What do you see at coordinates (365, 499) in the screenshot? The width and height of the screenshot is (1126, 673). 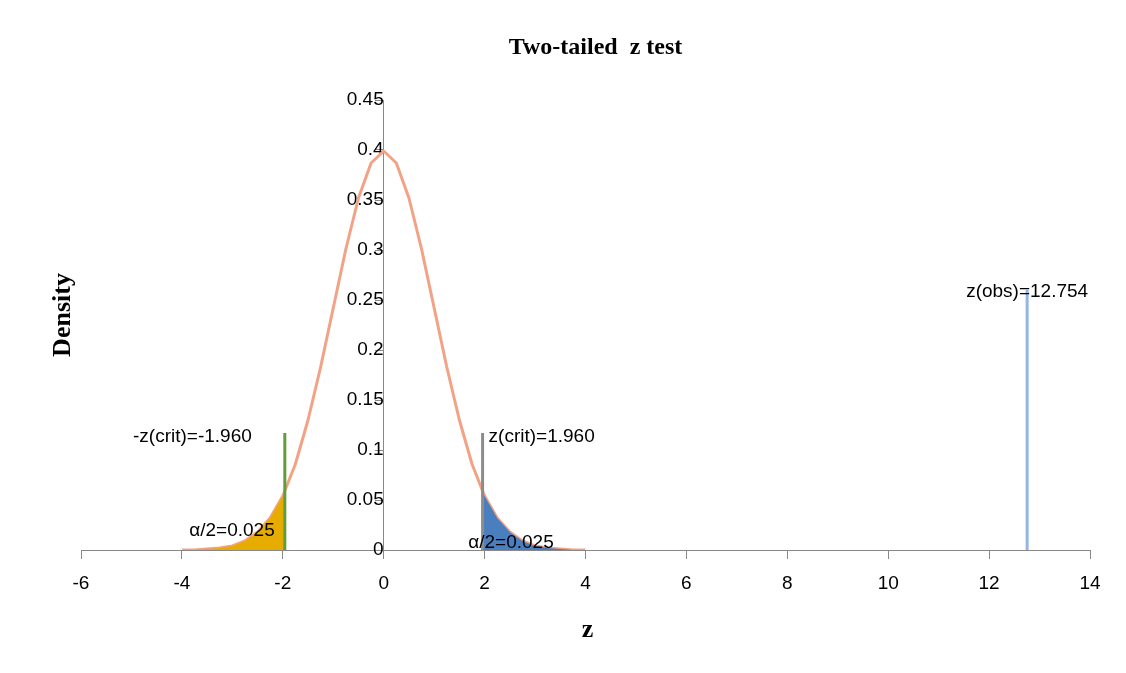 I see `y-tick-label: 0.05` at bounding box center [365, 499].